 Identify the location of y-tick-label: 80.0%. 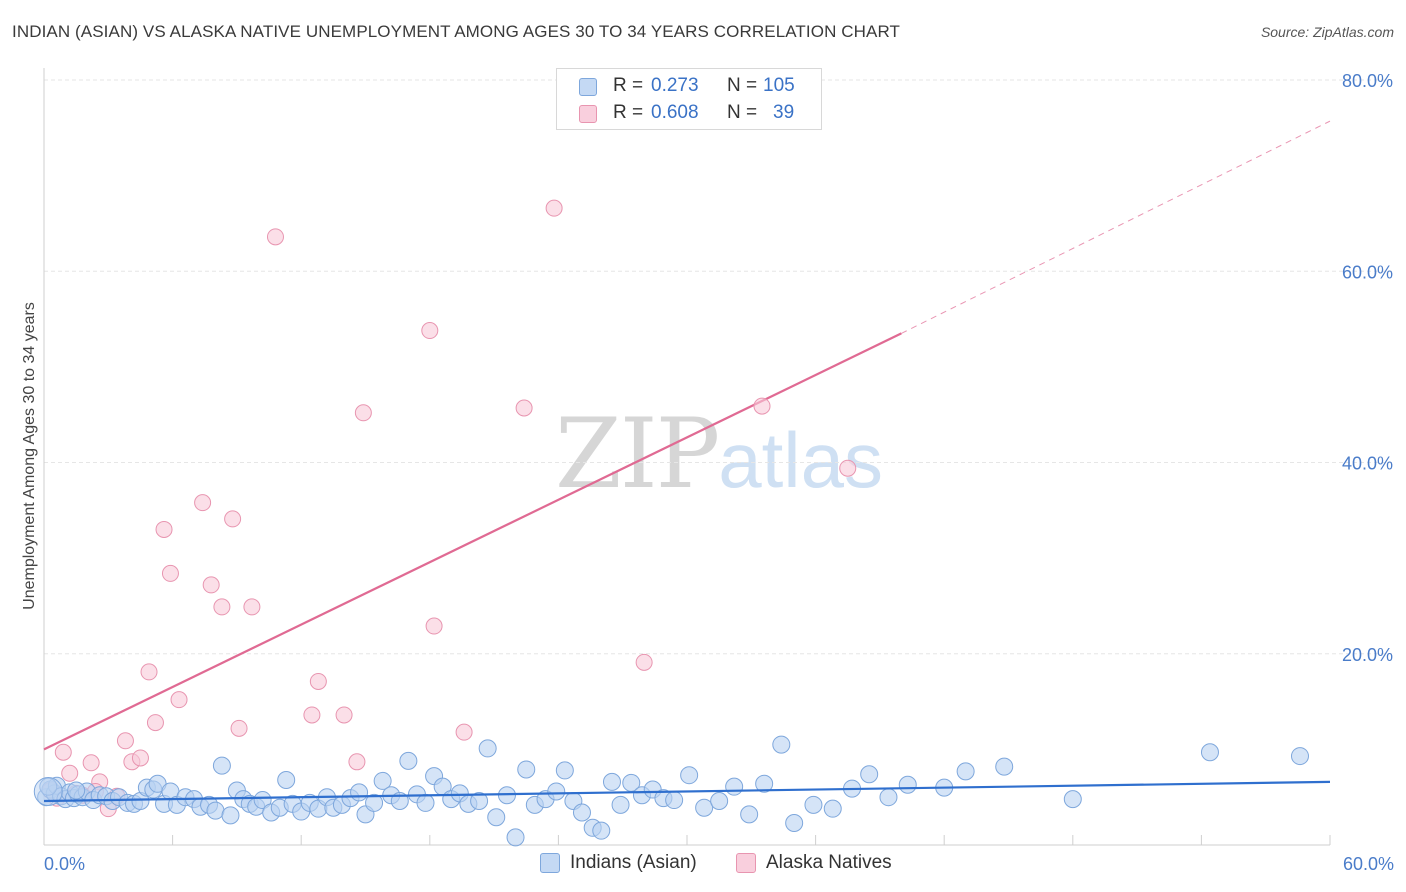
(1367, 81).